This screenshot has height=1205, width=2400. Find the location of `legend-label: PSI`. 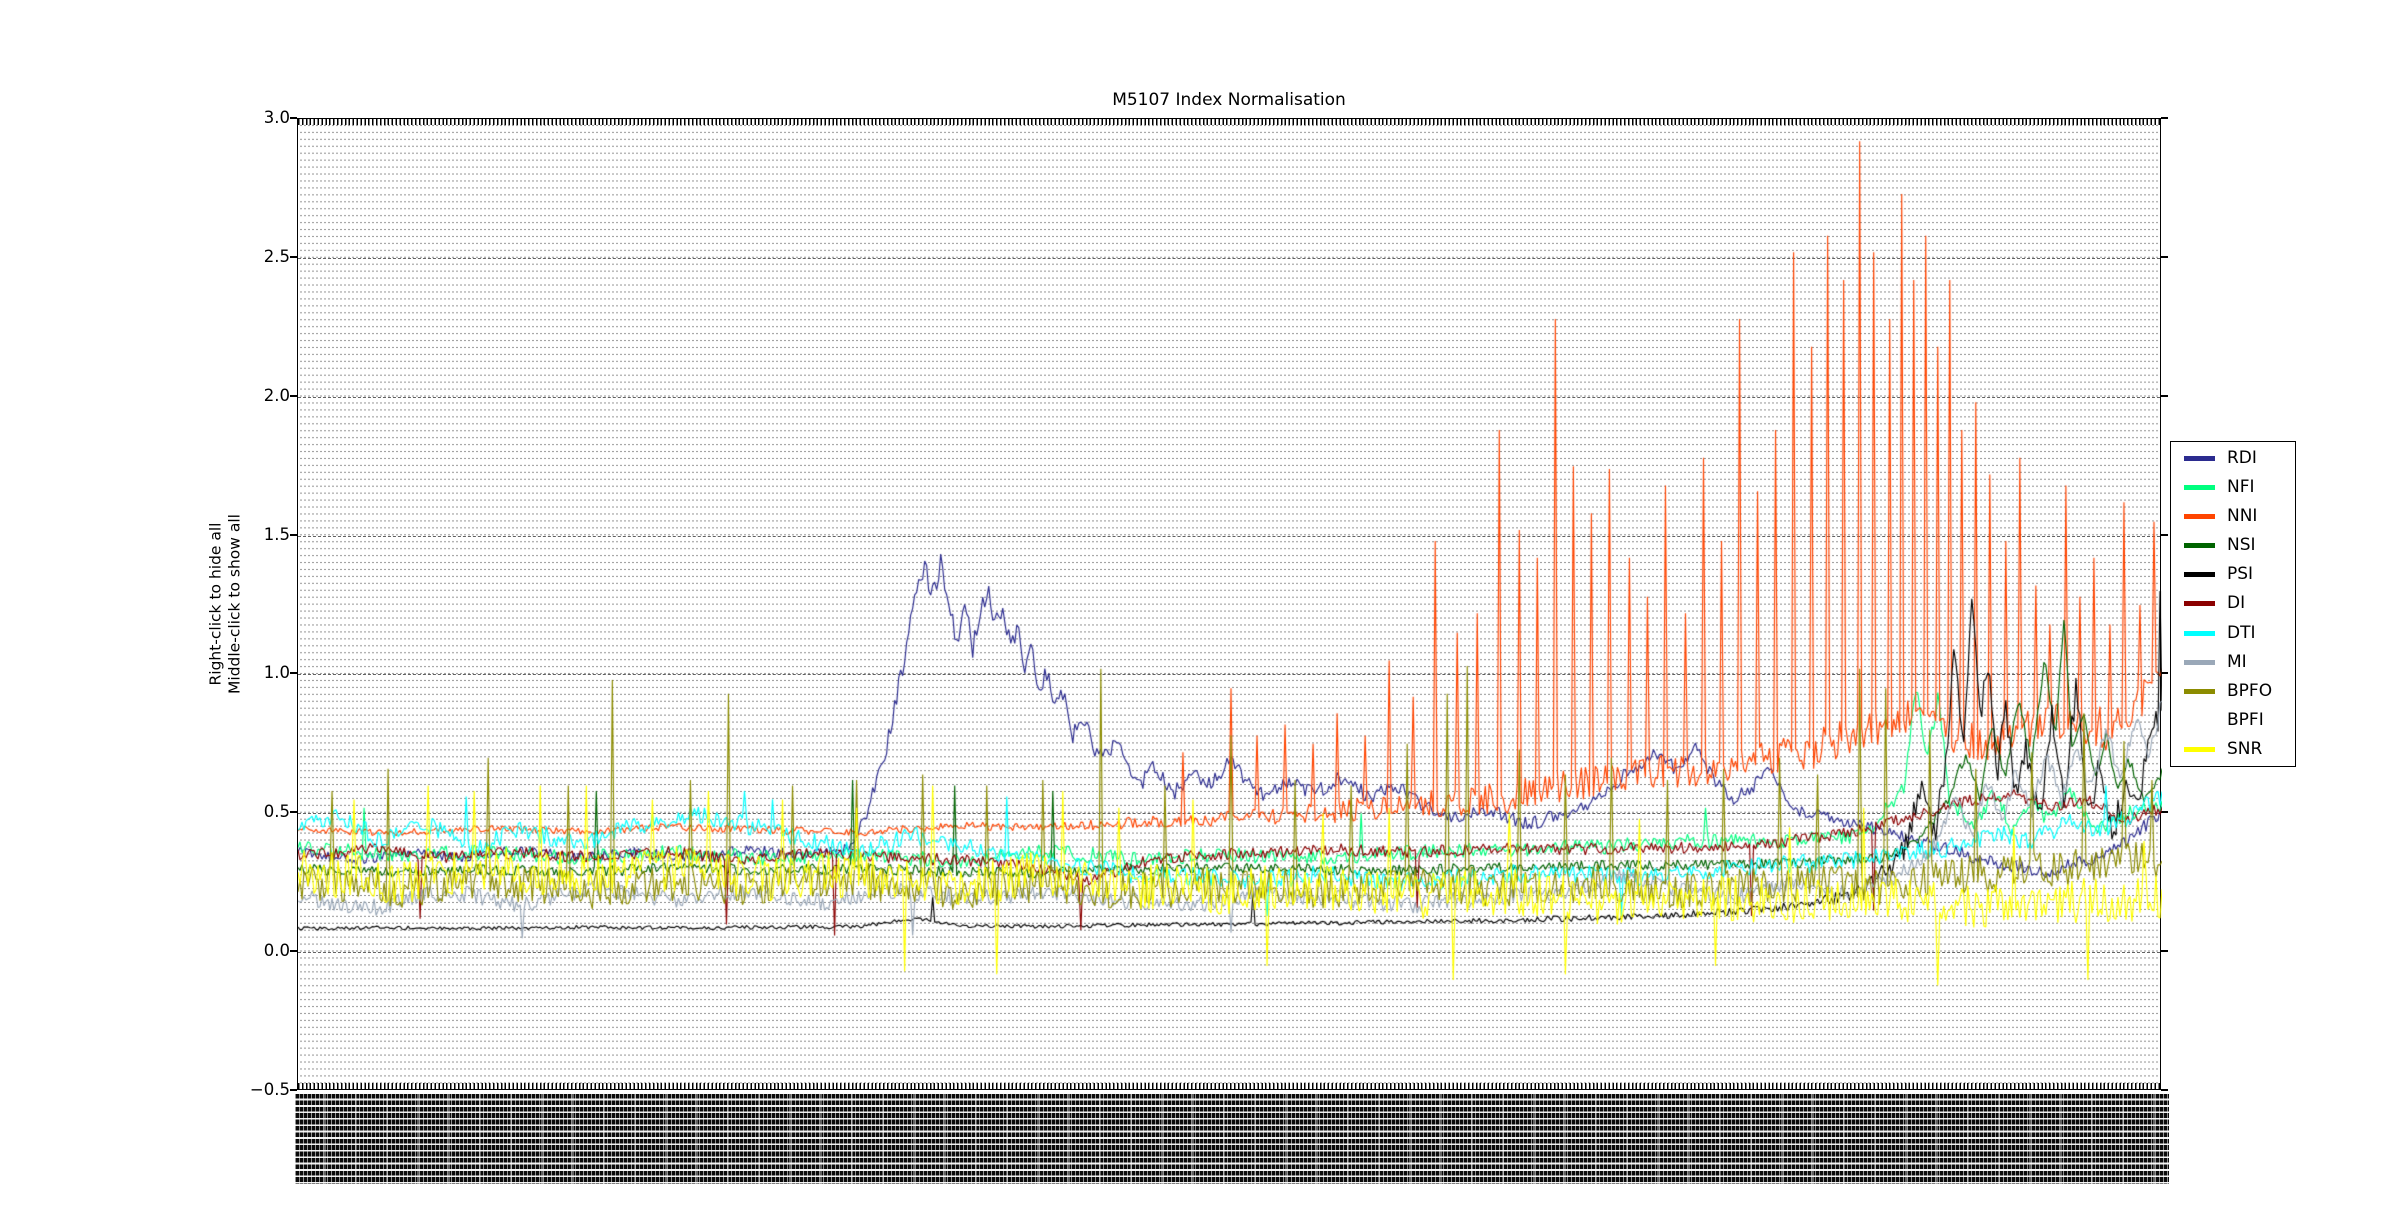

legend-label: PSI is located at coordinates (2240, 574).